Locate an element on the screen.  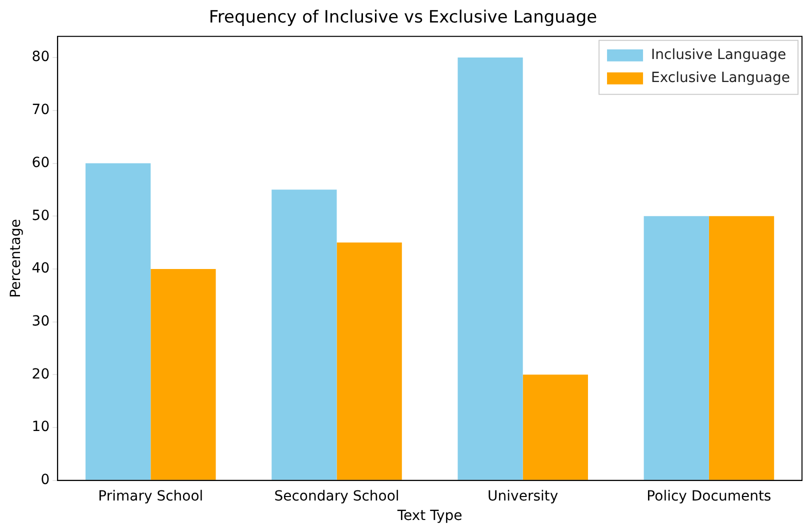
x-axis-title: Text Type is located at coordinates (429, 516).